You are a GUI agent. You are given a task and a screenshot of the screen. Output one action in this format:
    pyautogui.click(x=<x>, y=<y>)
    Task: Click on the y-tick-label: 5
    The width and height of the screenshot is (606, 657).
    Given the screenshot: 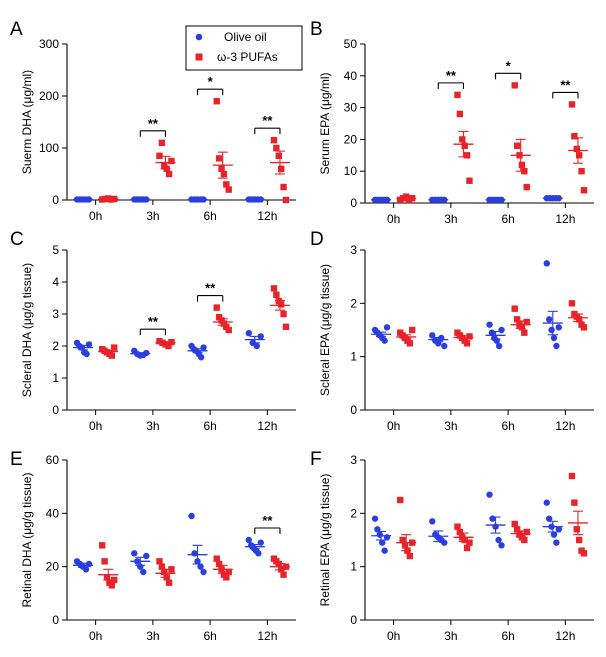 What is the action you would take?
    pyautogui.click(x=55, y=250)
    